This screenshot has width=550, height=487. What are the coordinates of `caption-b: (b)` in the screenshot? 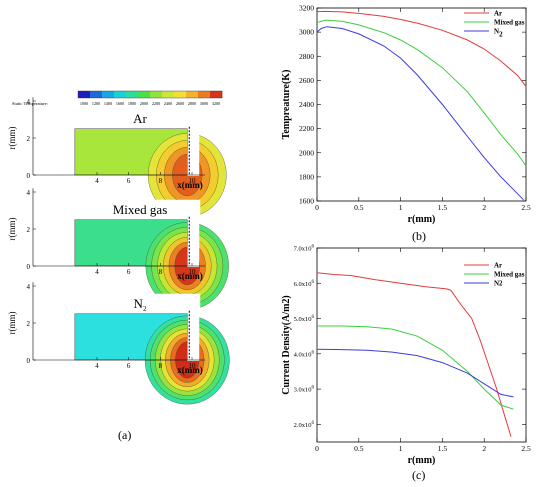 It's located at (419, 236).